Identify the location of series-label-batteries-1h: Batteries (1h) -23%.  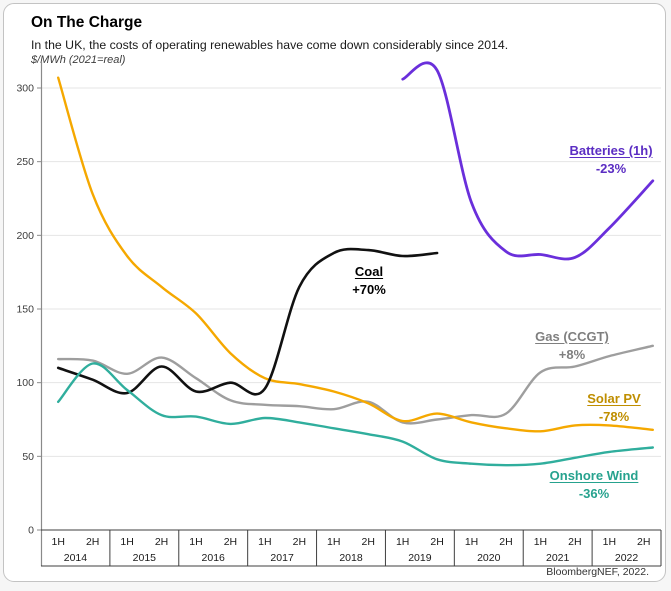
(610, 160).